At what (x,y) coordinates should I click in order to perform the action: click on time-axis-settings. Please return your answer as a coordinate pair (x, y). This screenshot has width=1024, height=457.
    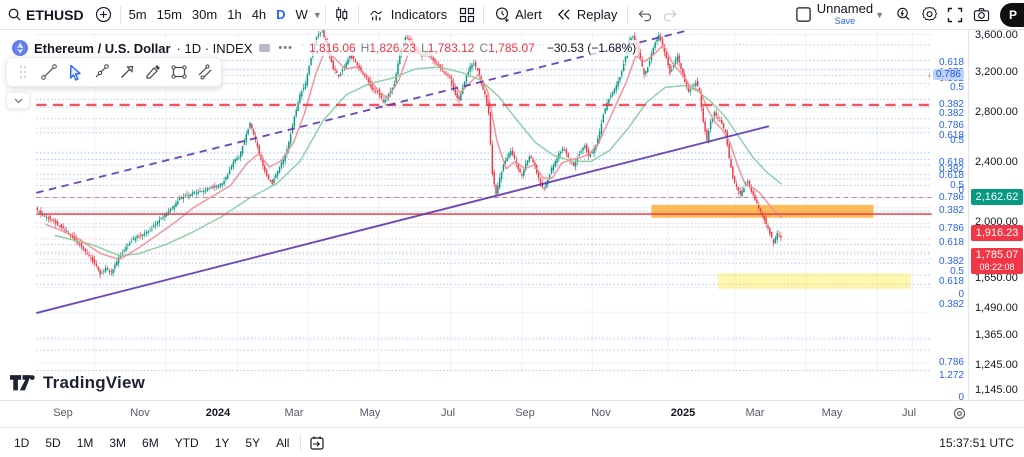
    Looking at the image, I should click on (962, 415).